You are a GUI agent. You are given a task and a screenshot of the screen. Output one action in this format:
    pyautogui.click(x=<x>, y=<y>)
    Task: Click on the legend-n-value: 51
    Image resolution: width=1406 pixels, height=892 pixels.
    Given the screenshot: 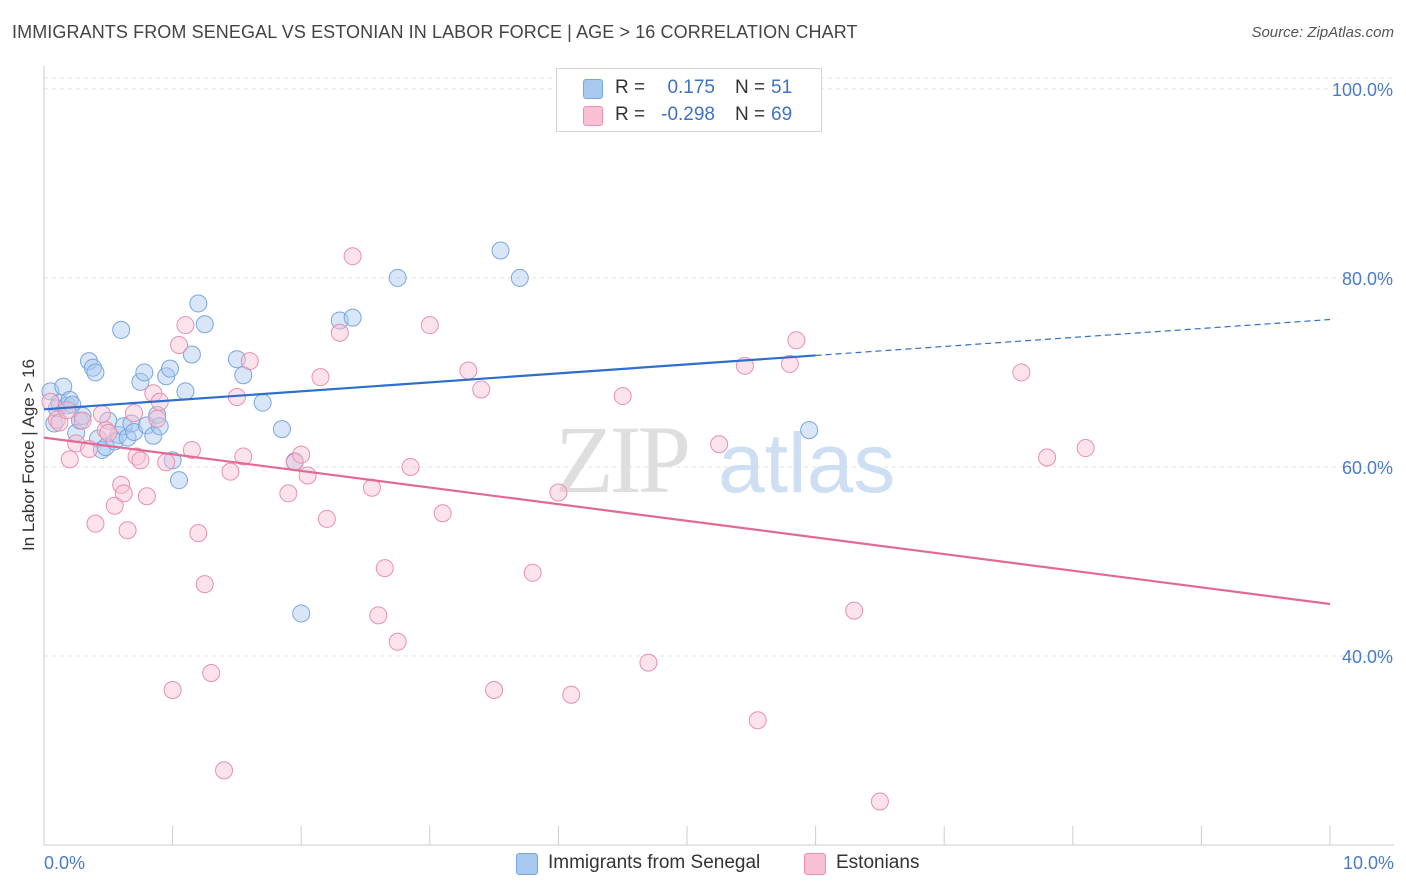 What is the action you would take?
    pyautogui.click(x=782, y=87)
    